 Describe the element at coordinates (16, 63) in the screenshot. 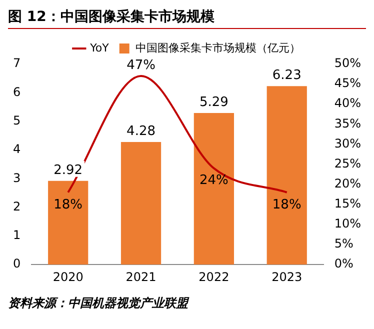

I see `y-tick-label: 7` at that location.